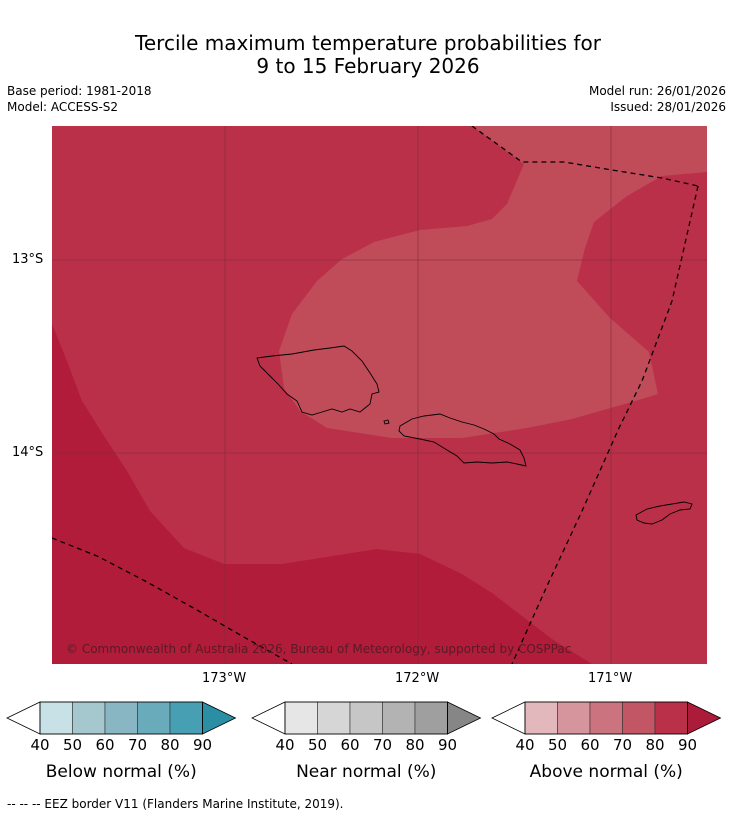  I want to click on tutuila-island, so click(664, 513).